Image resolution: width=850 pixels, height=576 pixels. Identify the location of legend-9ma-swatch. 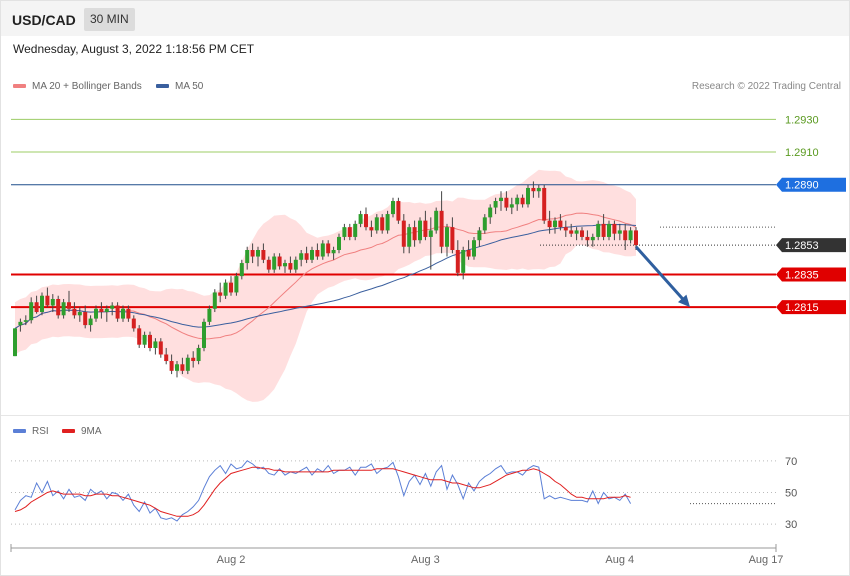
(68, 431).